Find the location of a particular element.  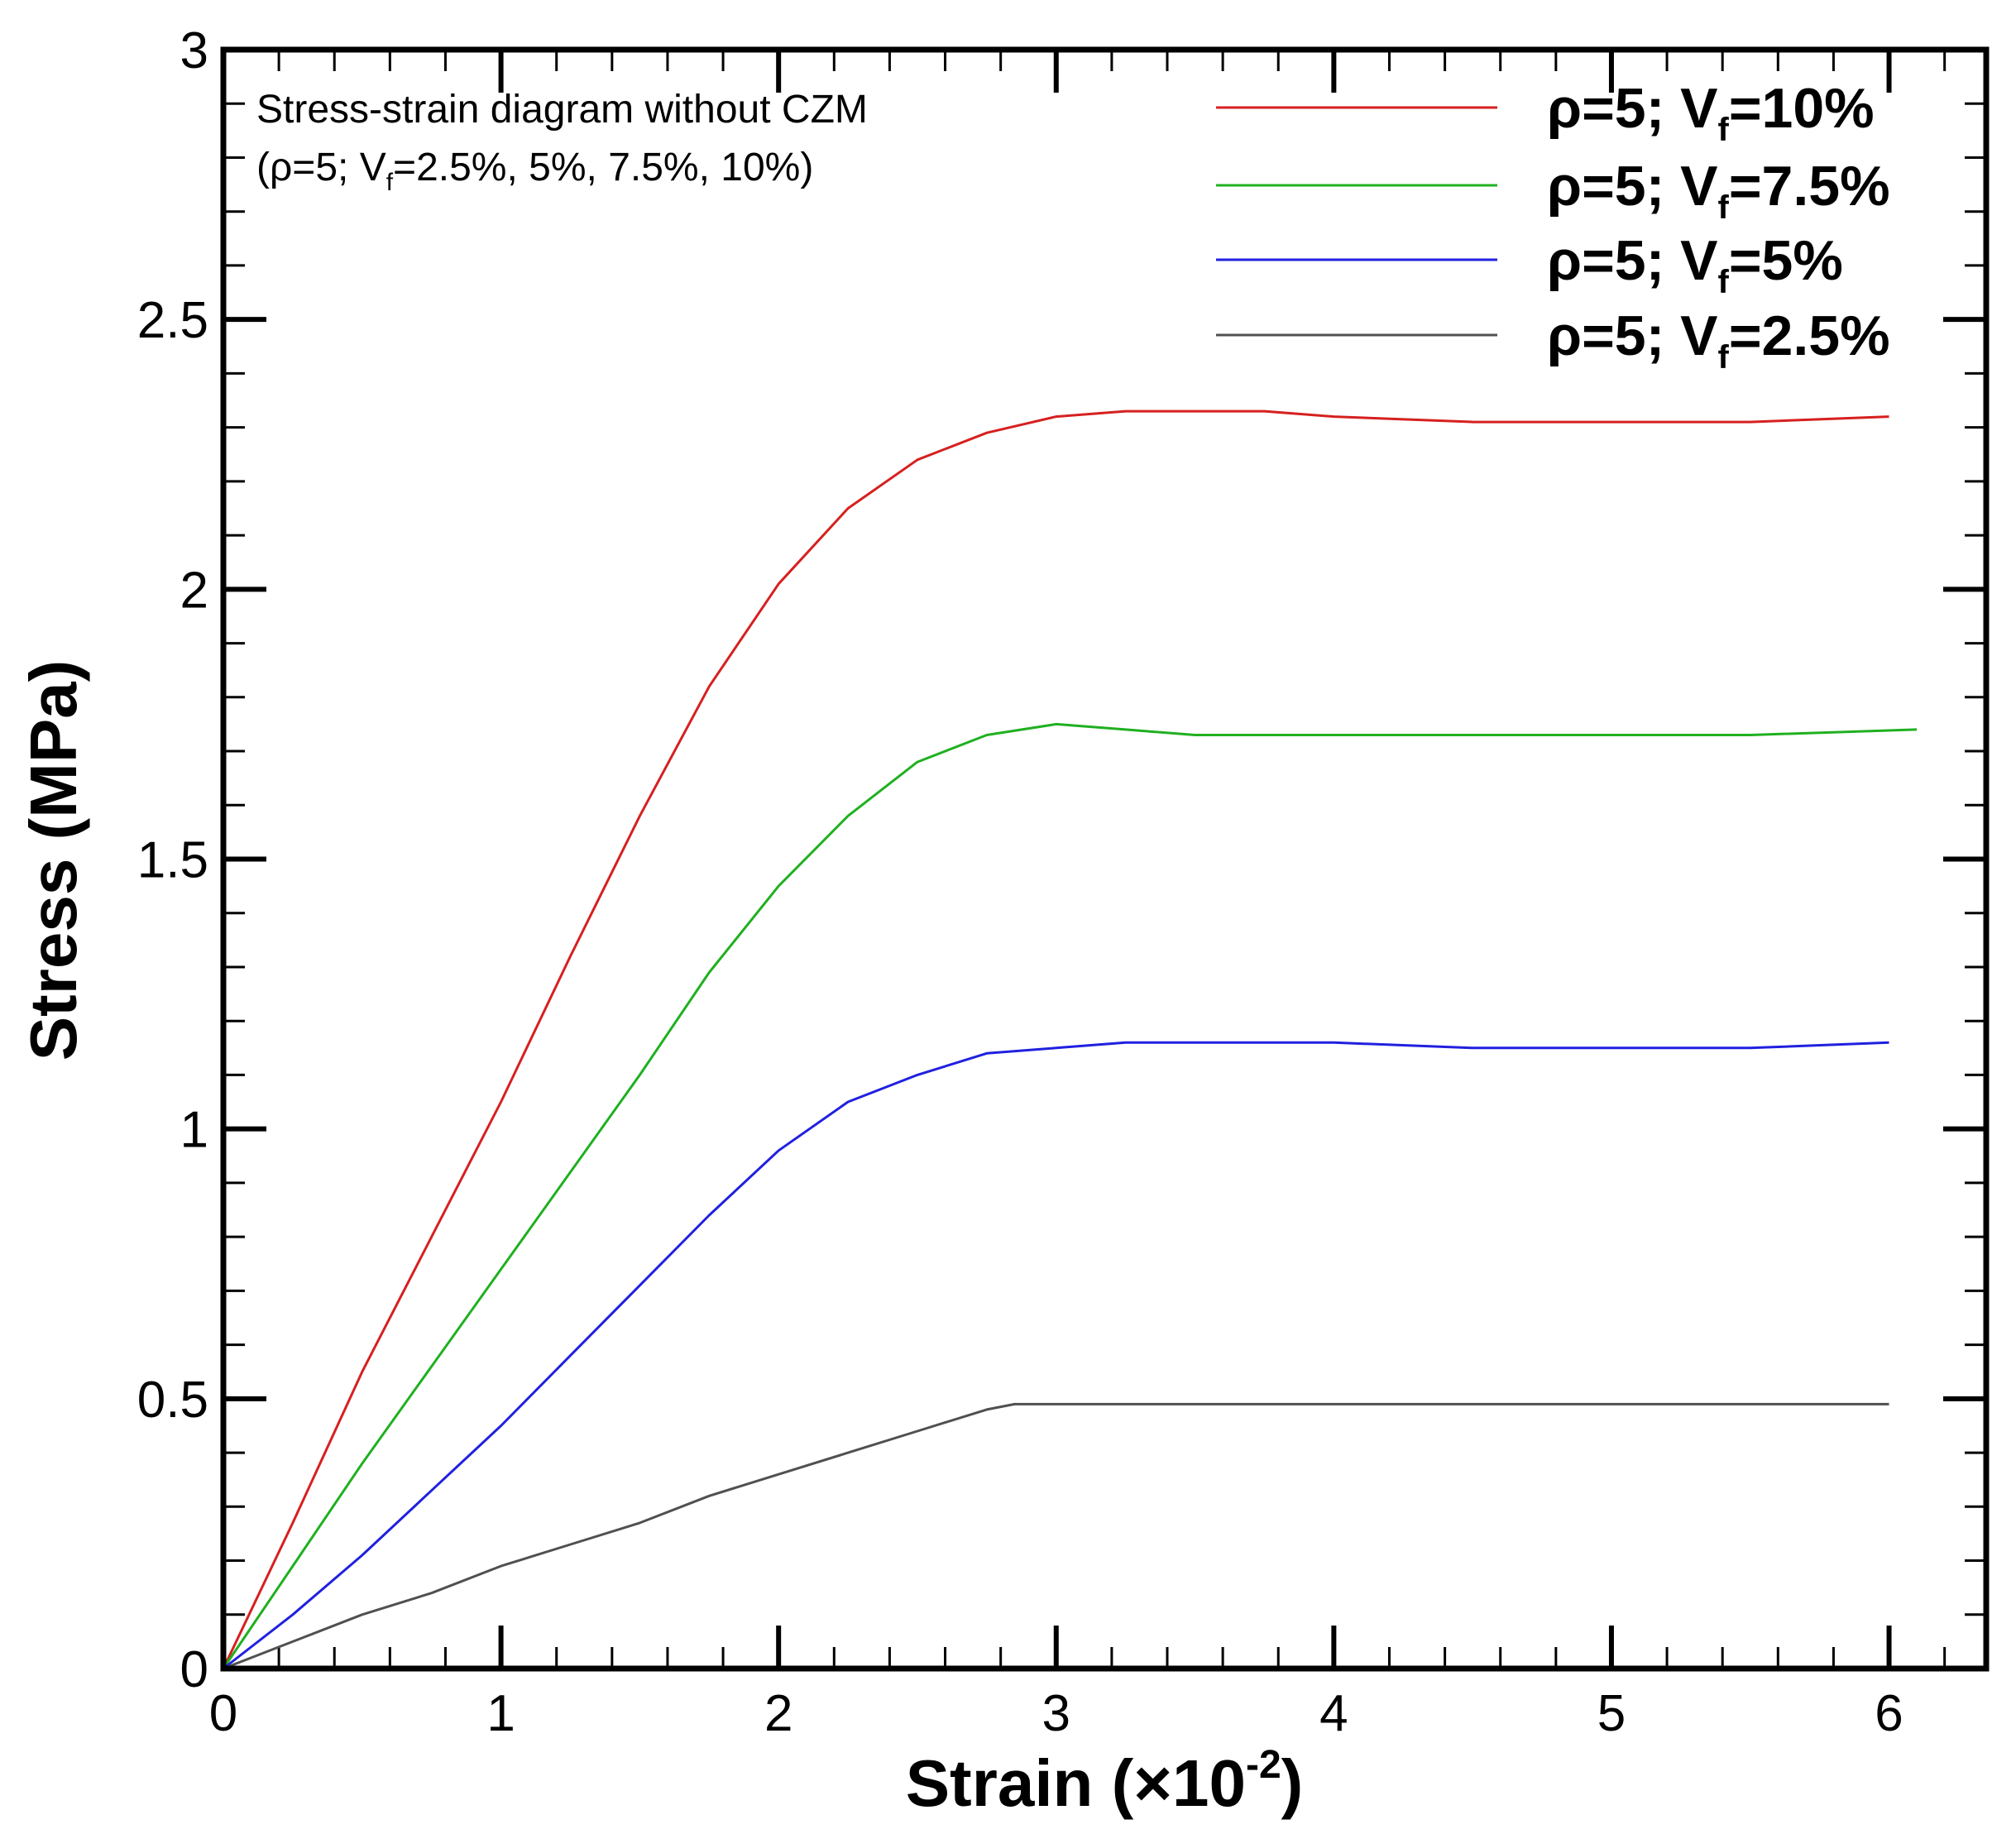

x-tick-label: 5 is located at coordinates (1611, 1713).